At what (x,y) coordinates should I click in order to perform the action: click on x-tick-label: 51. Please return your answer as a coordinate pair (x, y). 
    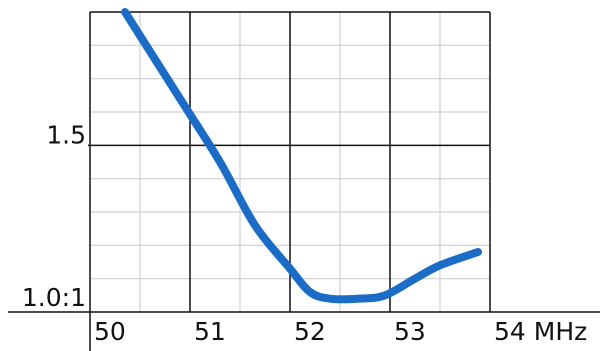
    Looking at the image, I should click on (210, 331).